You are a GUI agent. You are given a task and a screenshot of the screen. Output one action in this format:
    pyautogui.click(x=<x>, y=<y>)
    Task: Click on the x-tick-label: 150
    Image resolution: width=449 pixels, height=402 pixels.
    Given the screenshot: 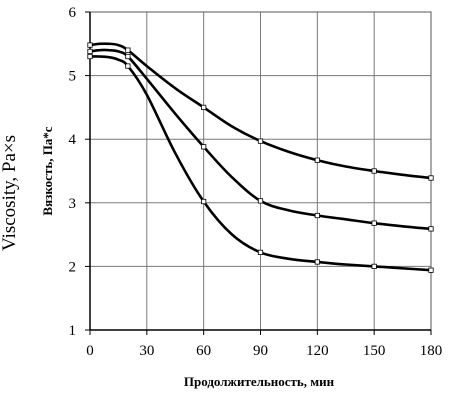 What is the action you would take?
    pyautogui.click(x=374, y=351)
    